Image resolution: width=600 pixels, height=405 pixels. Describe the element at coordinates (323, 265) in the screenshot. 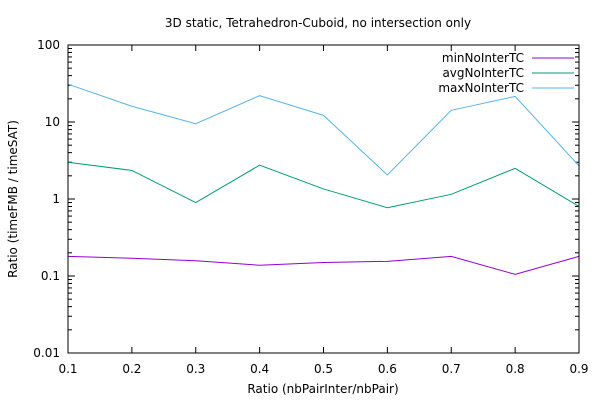

I see `series-line-minNoInterTC` at that location.